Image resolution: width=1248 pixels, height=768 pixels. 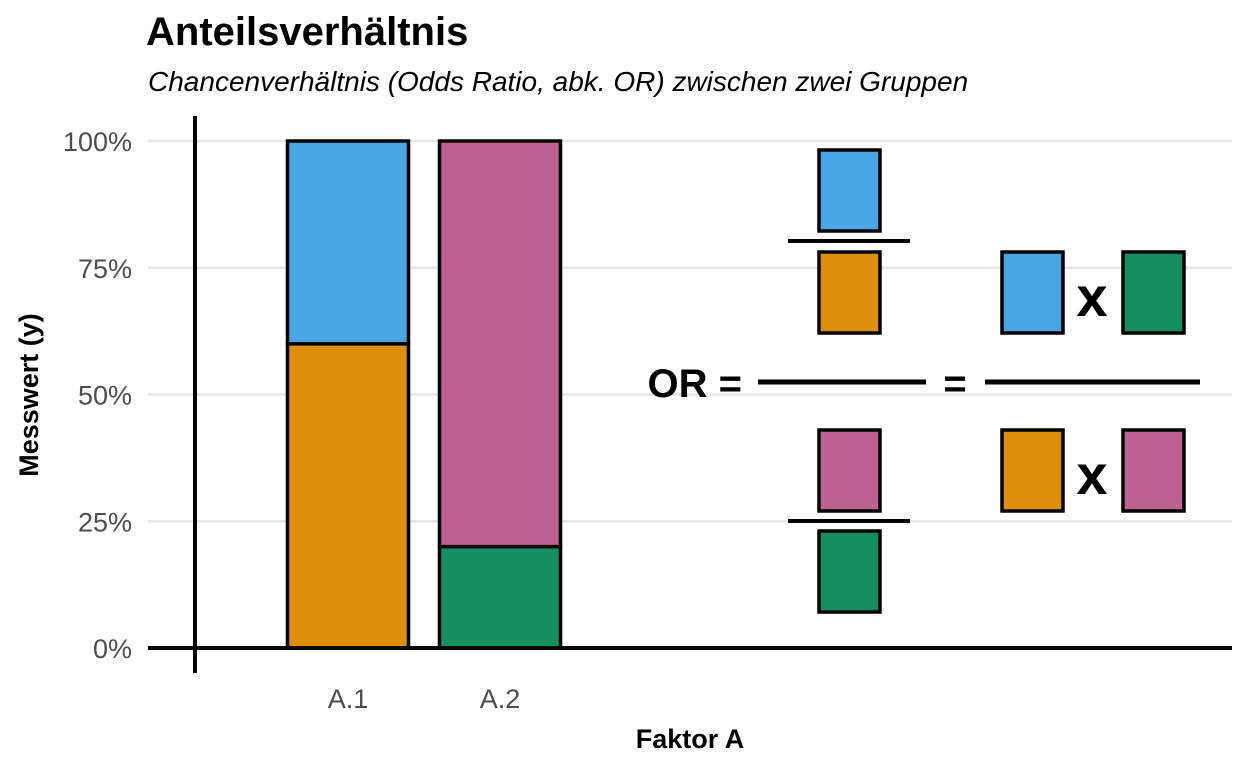 I want to click on y-tick-label: 100%, so click(x=97, y=142).